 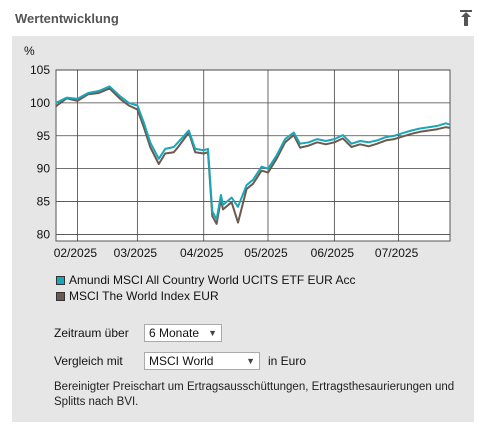 What do you see at coordinates (44, 169) in the screenshot?
I see `y-tick-label: 90` at bounding box center [44, 169].